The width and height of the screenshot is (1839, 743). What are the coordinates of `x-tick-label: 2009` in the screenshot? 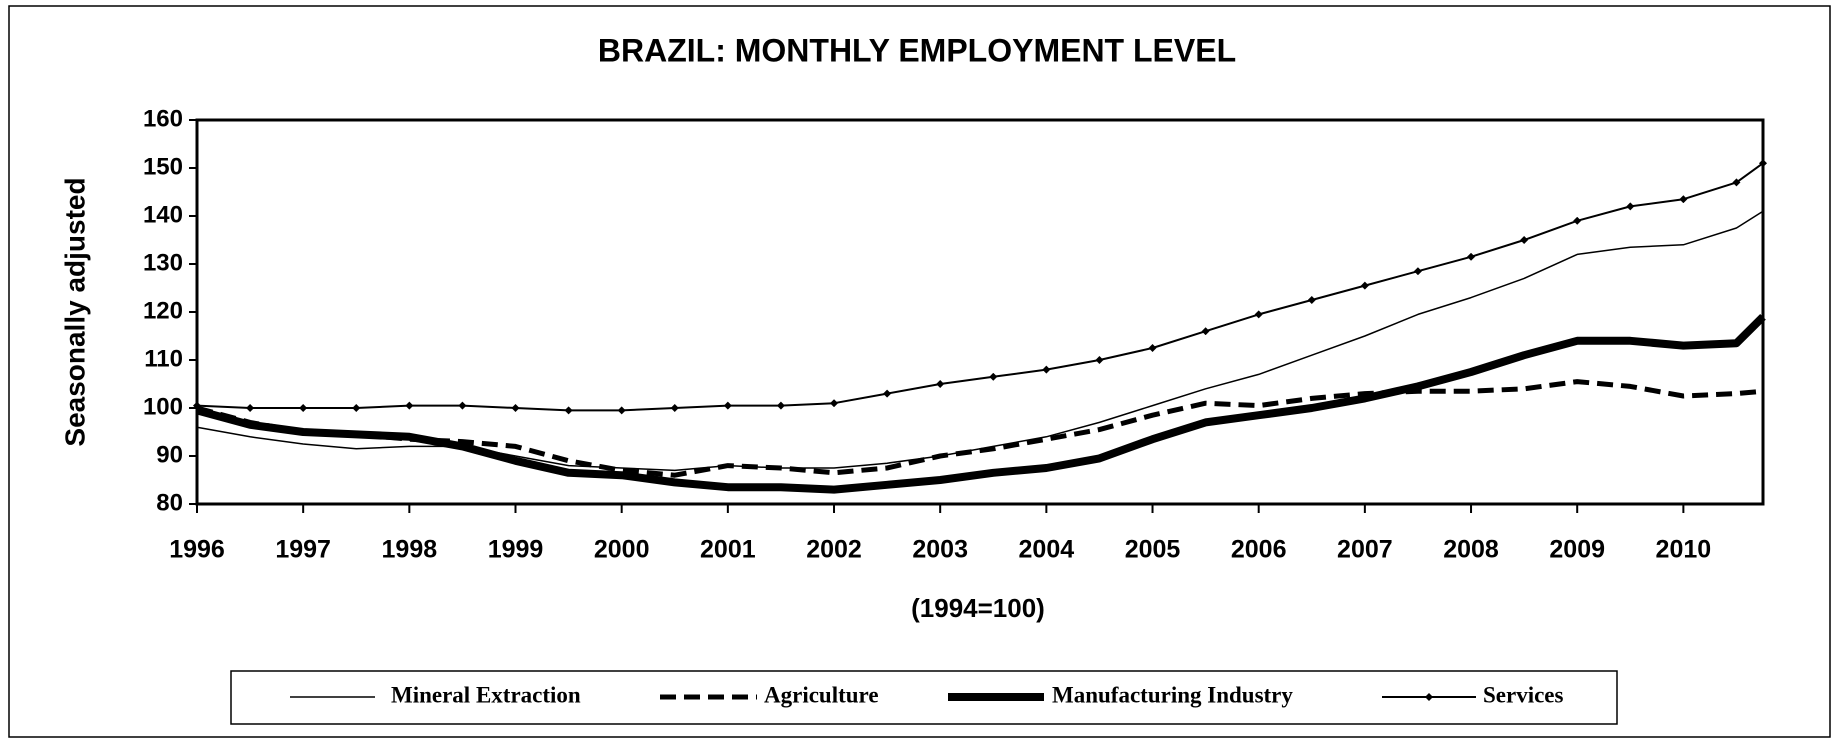 It's located at (1577, 550).